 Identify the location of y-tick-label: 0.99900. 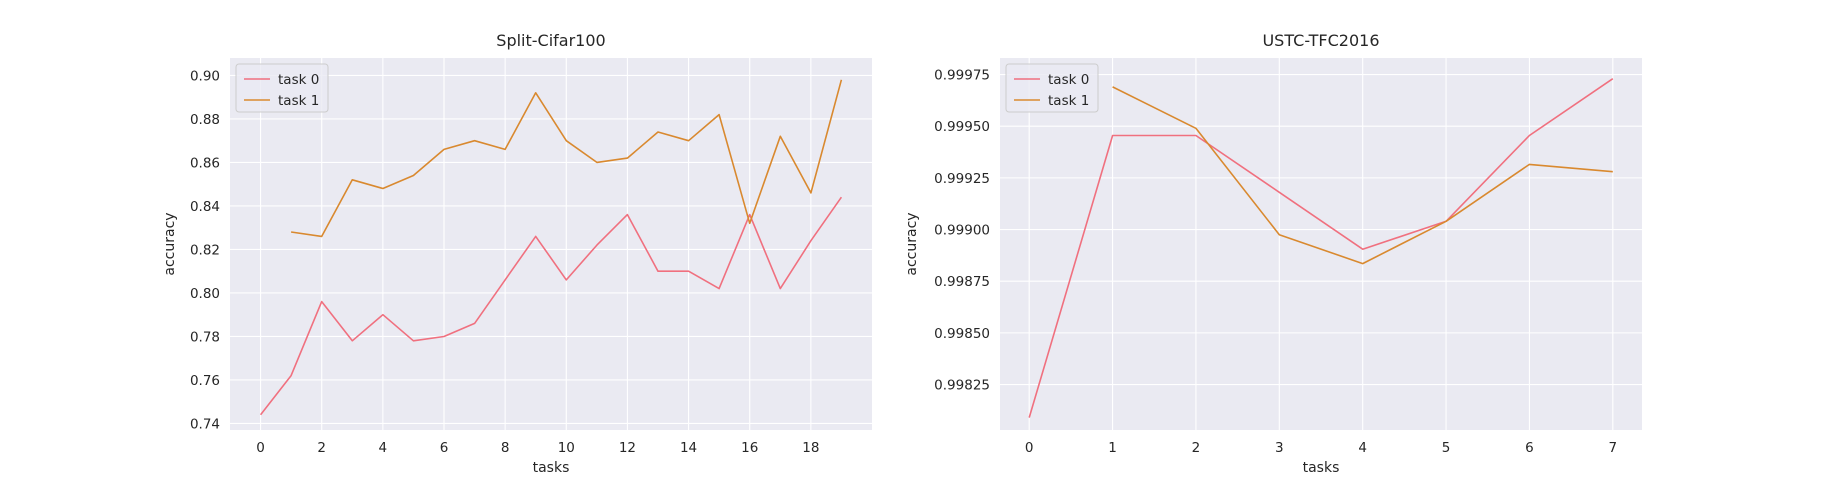
(962, 231).